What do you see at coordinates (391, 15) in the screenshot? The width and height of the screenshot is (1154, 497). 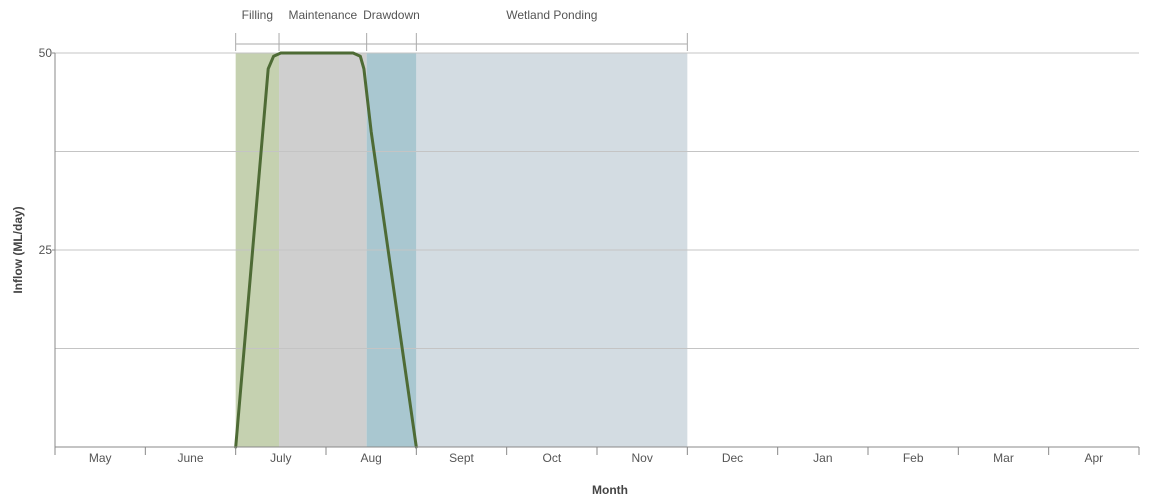 I see `phase-label-drawdown: Drawdown` at bounding box center [391, 15].